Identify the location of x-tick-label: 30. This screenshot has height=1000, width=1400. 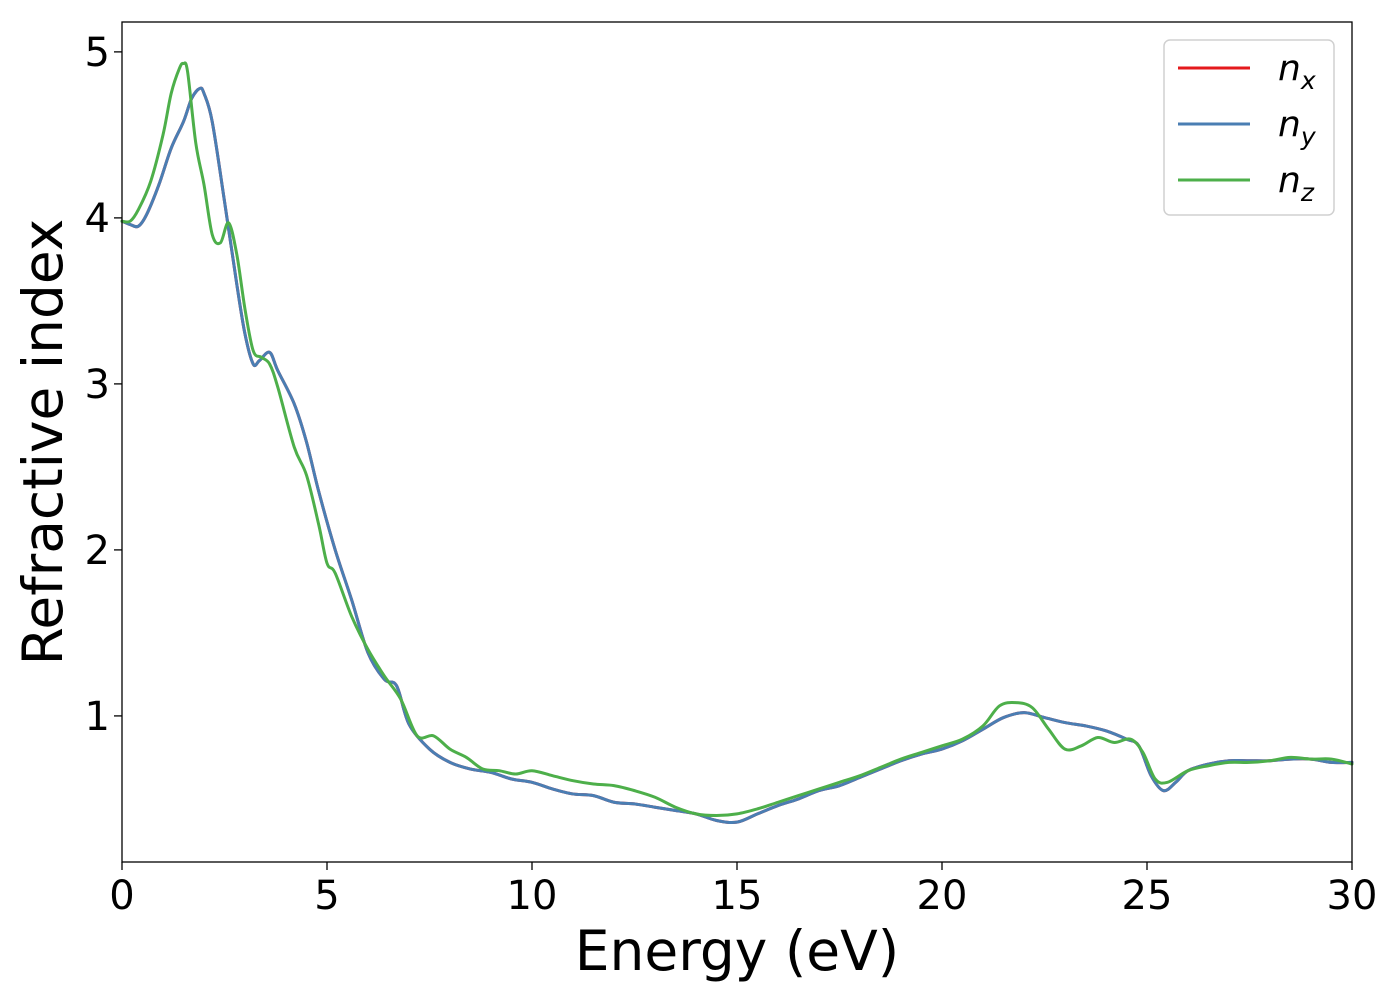
(1352, 896).